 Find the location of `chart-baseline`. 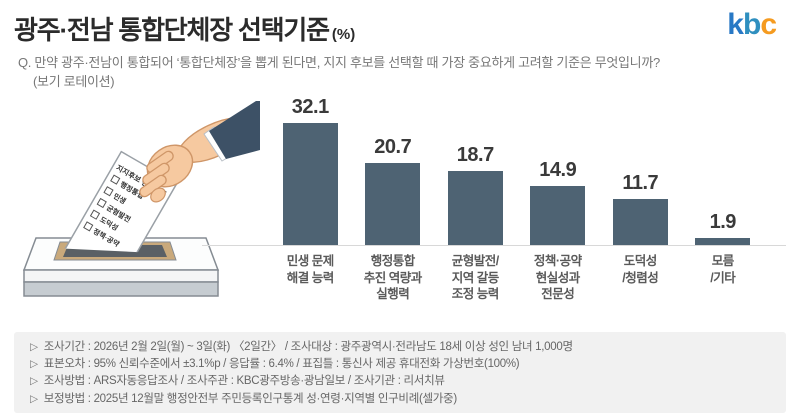

chart-baseline is located at coordinates (494, 245).